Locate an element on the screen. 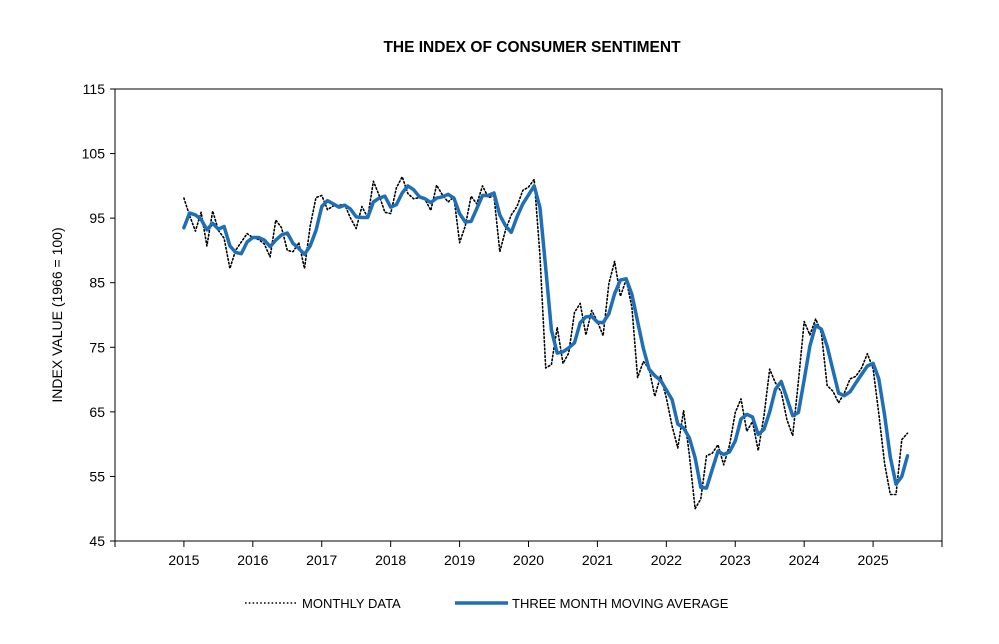  y-tick-label: 105 is located at coordinates (94, 154).